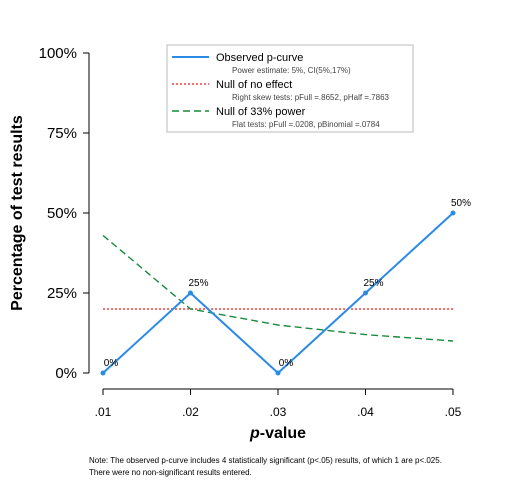 The image size is (524, 483). I want to click on x-tick-label: .04, so click(365, 412).